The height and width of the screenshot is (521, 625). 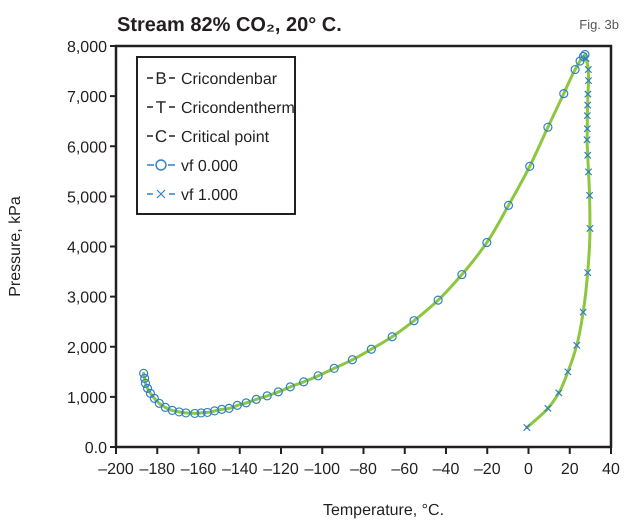 I want to click on chart-title: Stream 82% CO₂, 20° C., so click(x=229, y=25).